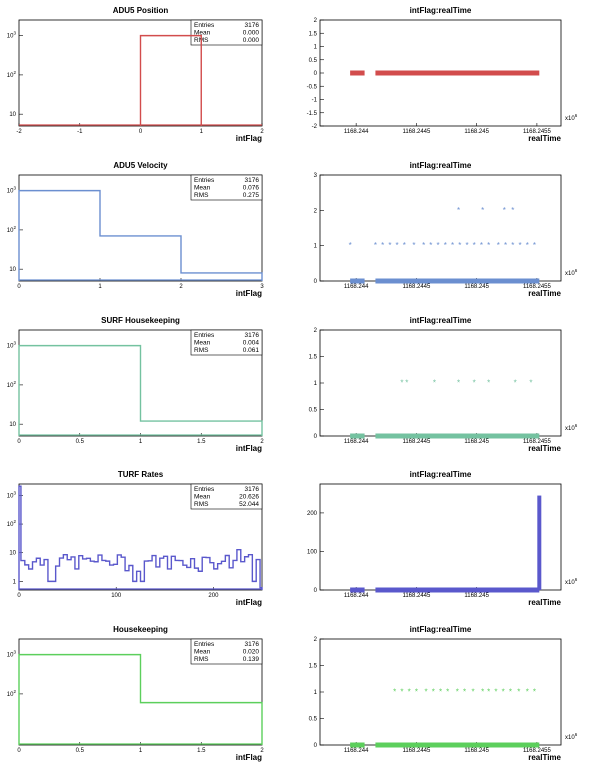  I want to click on x-tick-label: 3, so click(262, 287).